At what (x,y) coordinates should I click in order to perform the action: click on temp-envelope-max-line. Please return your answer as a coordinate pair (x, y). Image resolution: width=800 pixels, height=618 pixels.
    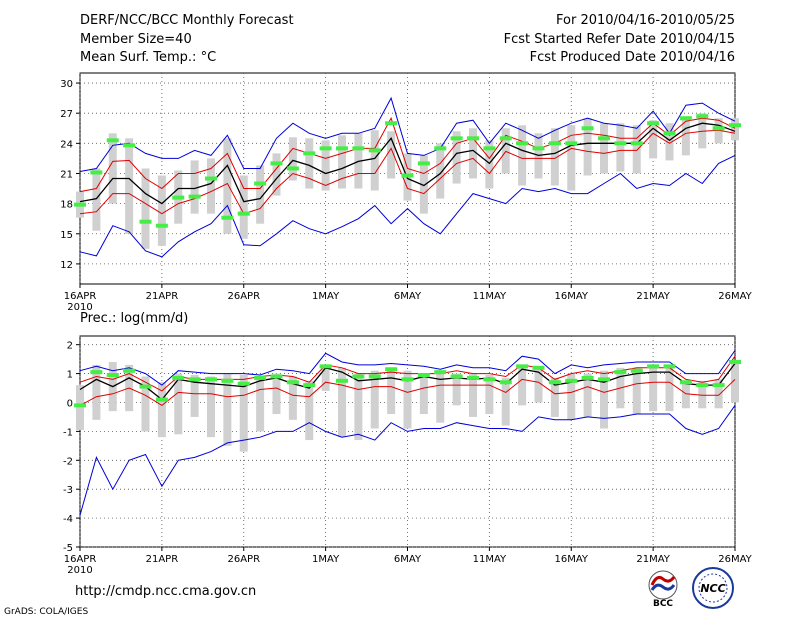
    Looking at the image, I should click on (407, 134).